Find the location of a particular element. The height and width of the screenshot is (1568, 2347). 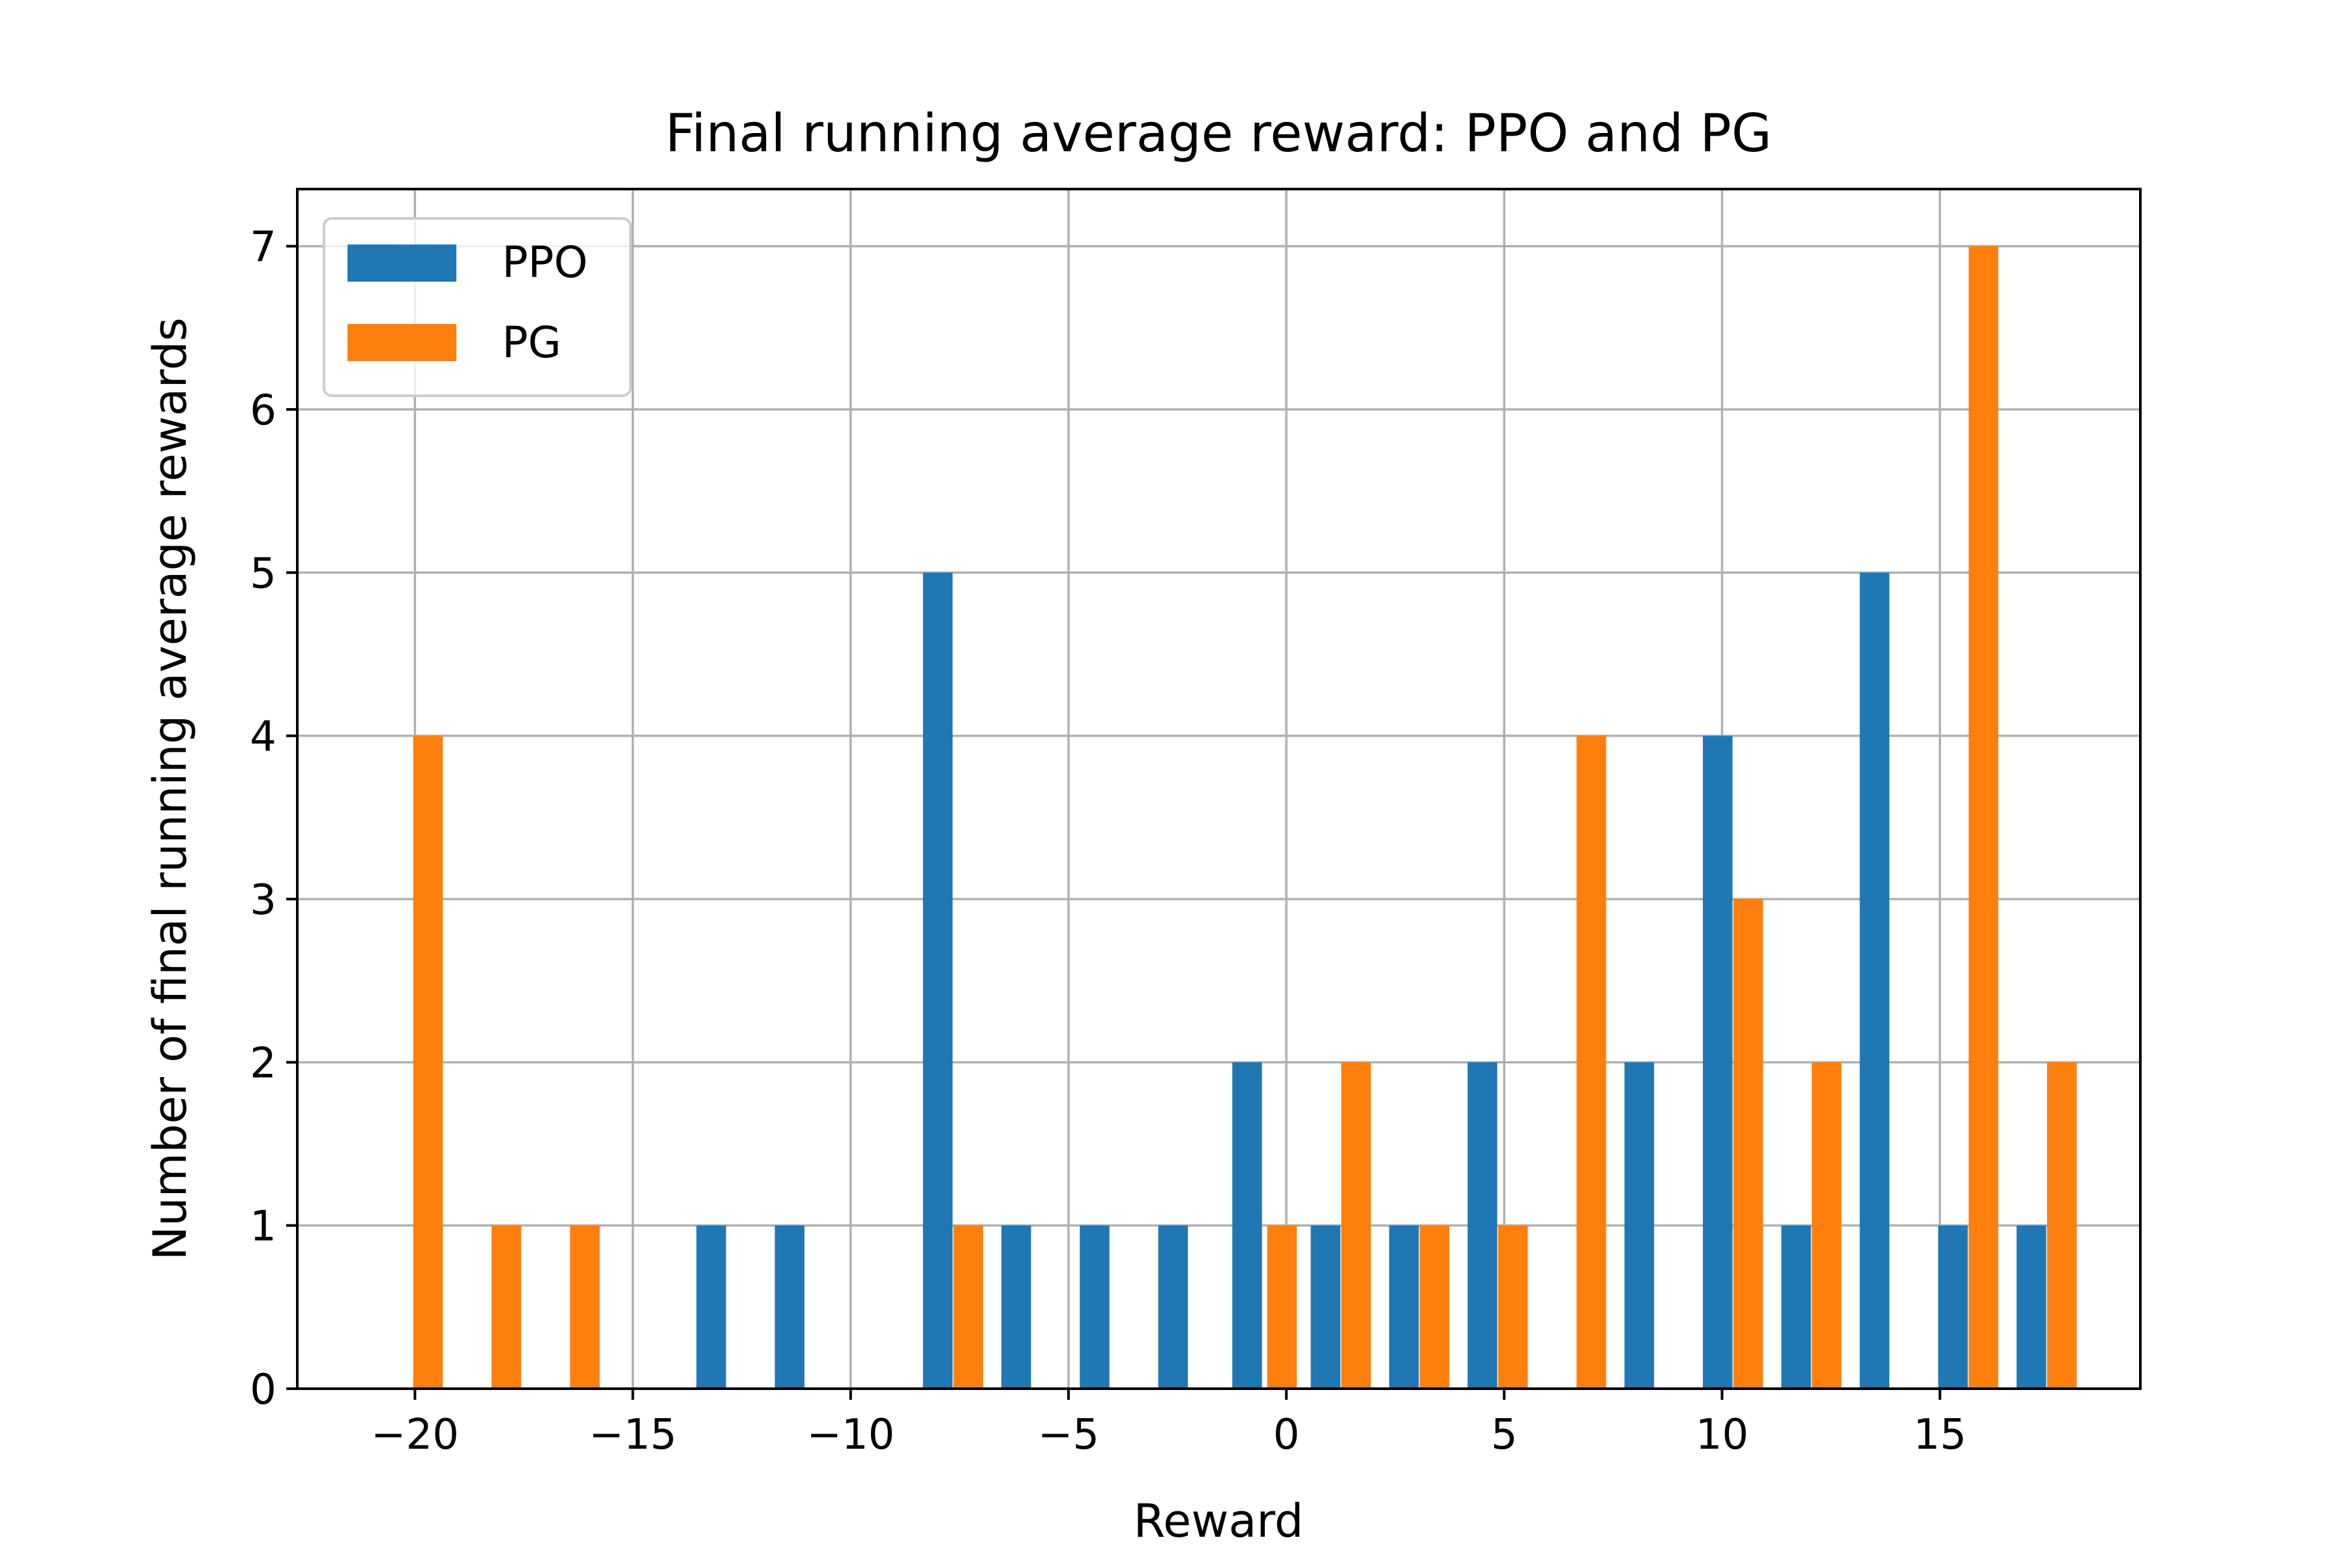

y-tick-label-7: 7 is located at coordinates (263, 248).